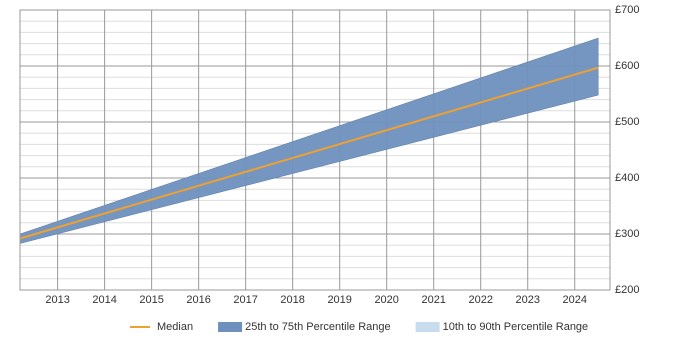 The height and width of the screenshot is (355, 700). I want to click on x-tick-label: 2020, so click(386, 300).